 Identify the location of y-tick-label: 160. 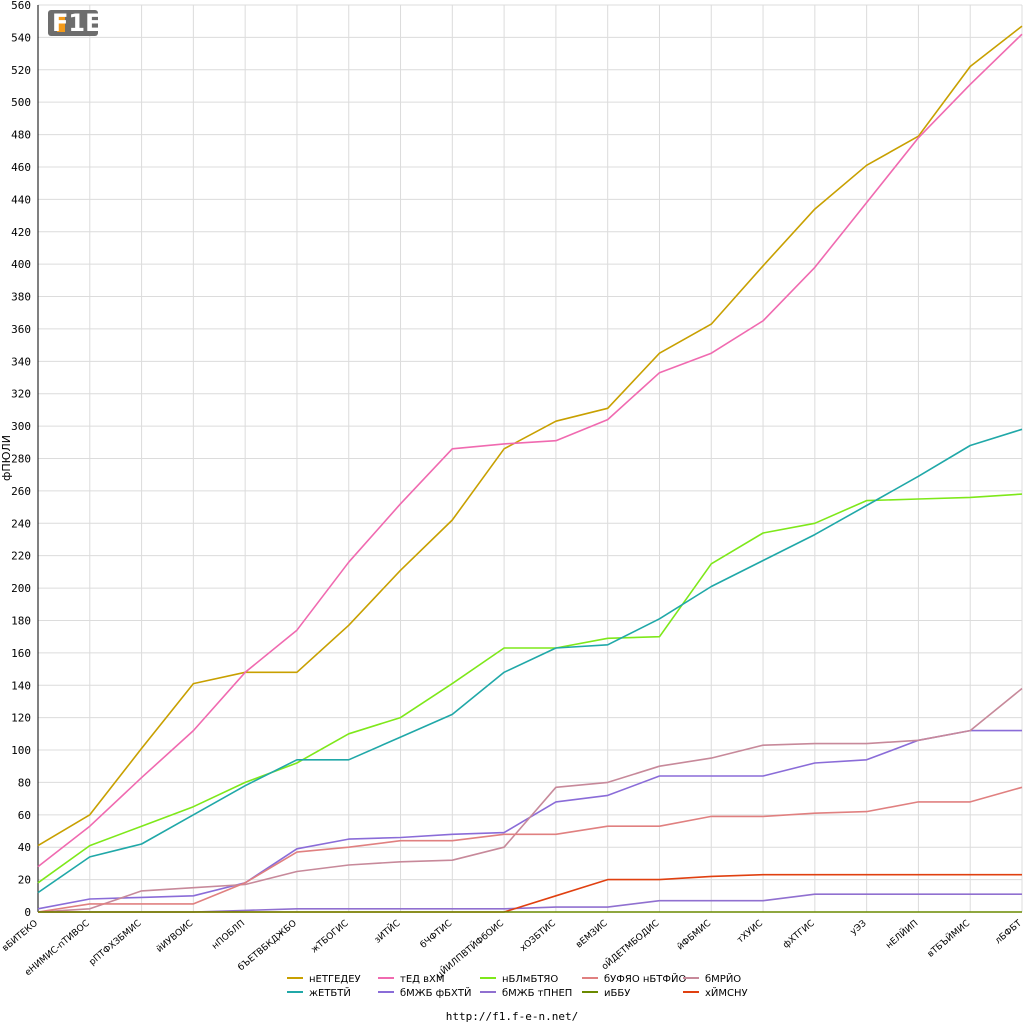
(21, 653).